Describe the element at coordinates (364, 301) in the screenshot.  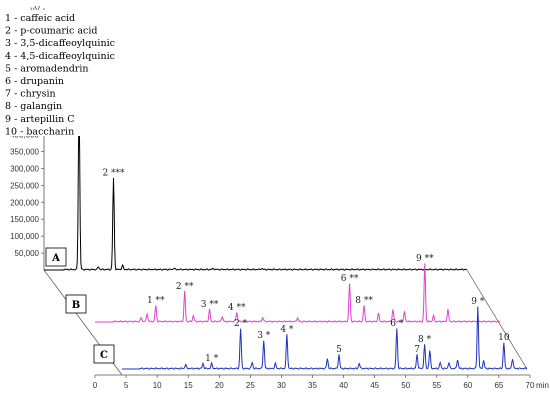
I see `peak-label: 8 **` at that location.